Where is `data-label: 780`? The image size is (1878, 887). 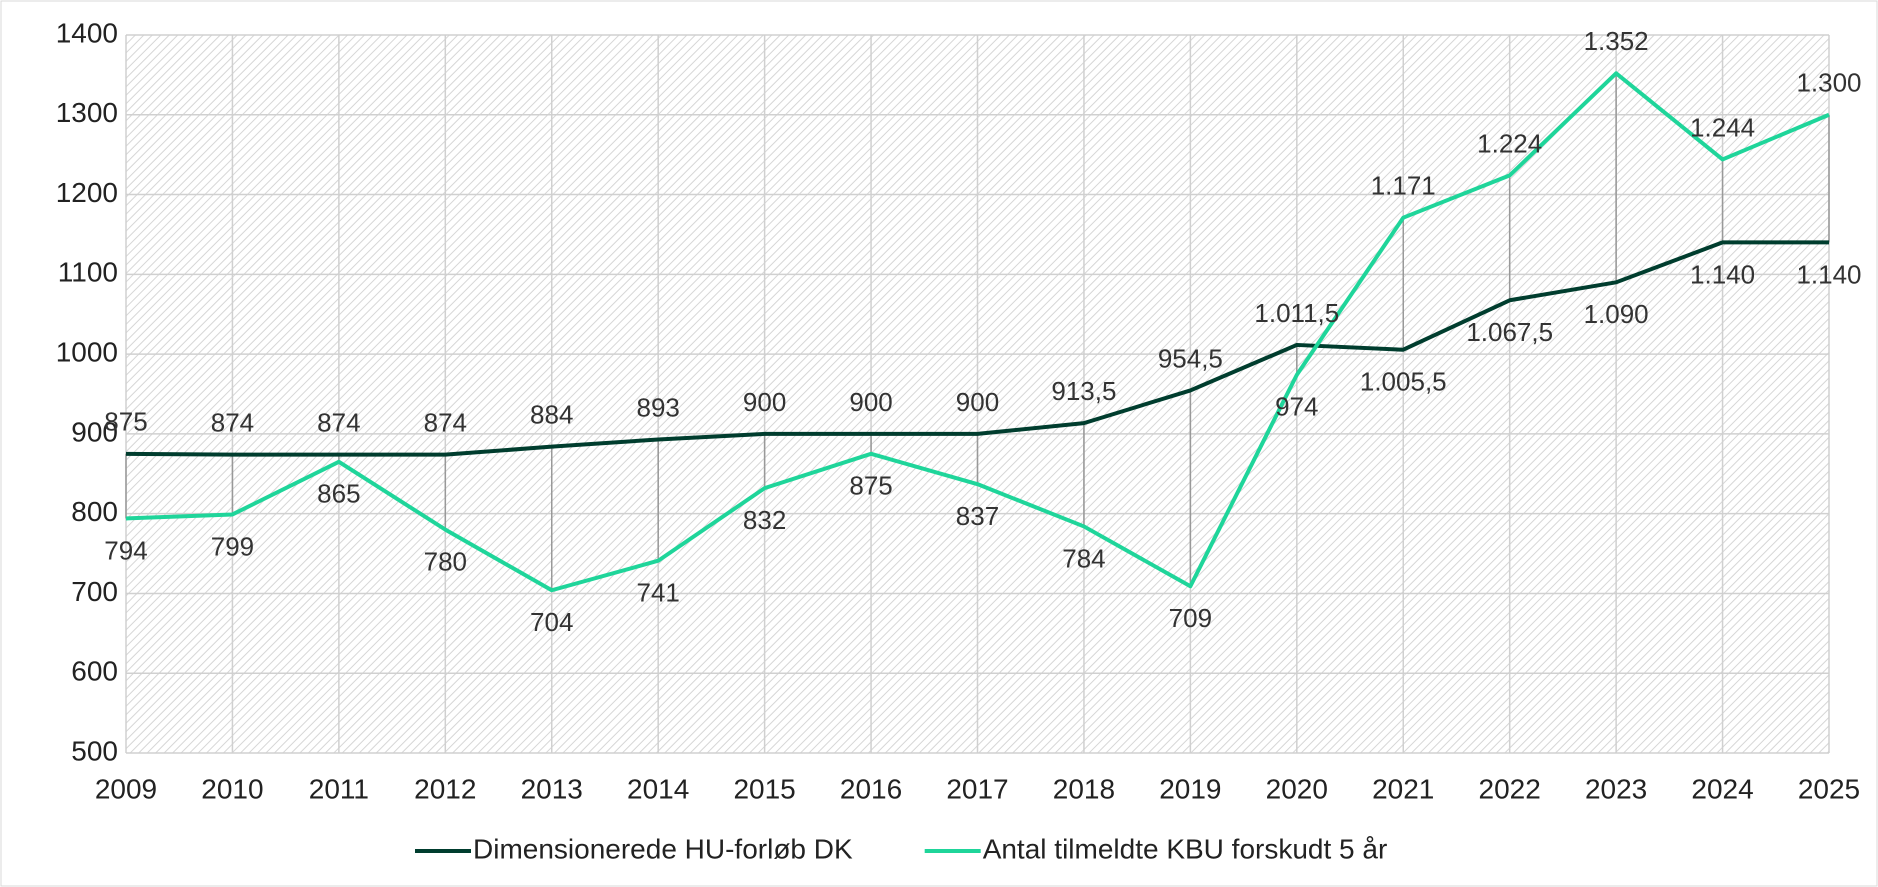
data-label: 780 is located at coordinates (445, 561).